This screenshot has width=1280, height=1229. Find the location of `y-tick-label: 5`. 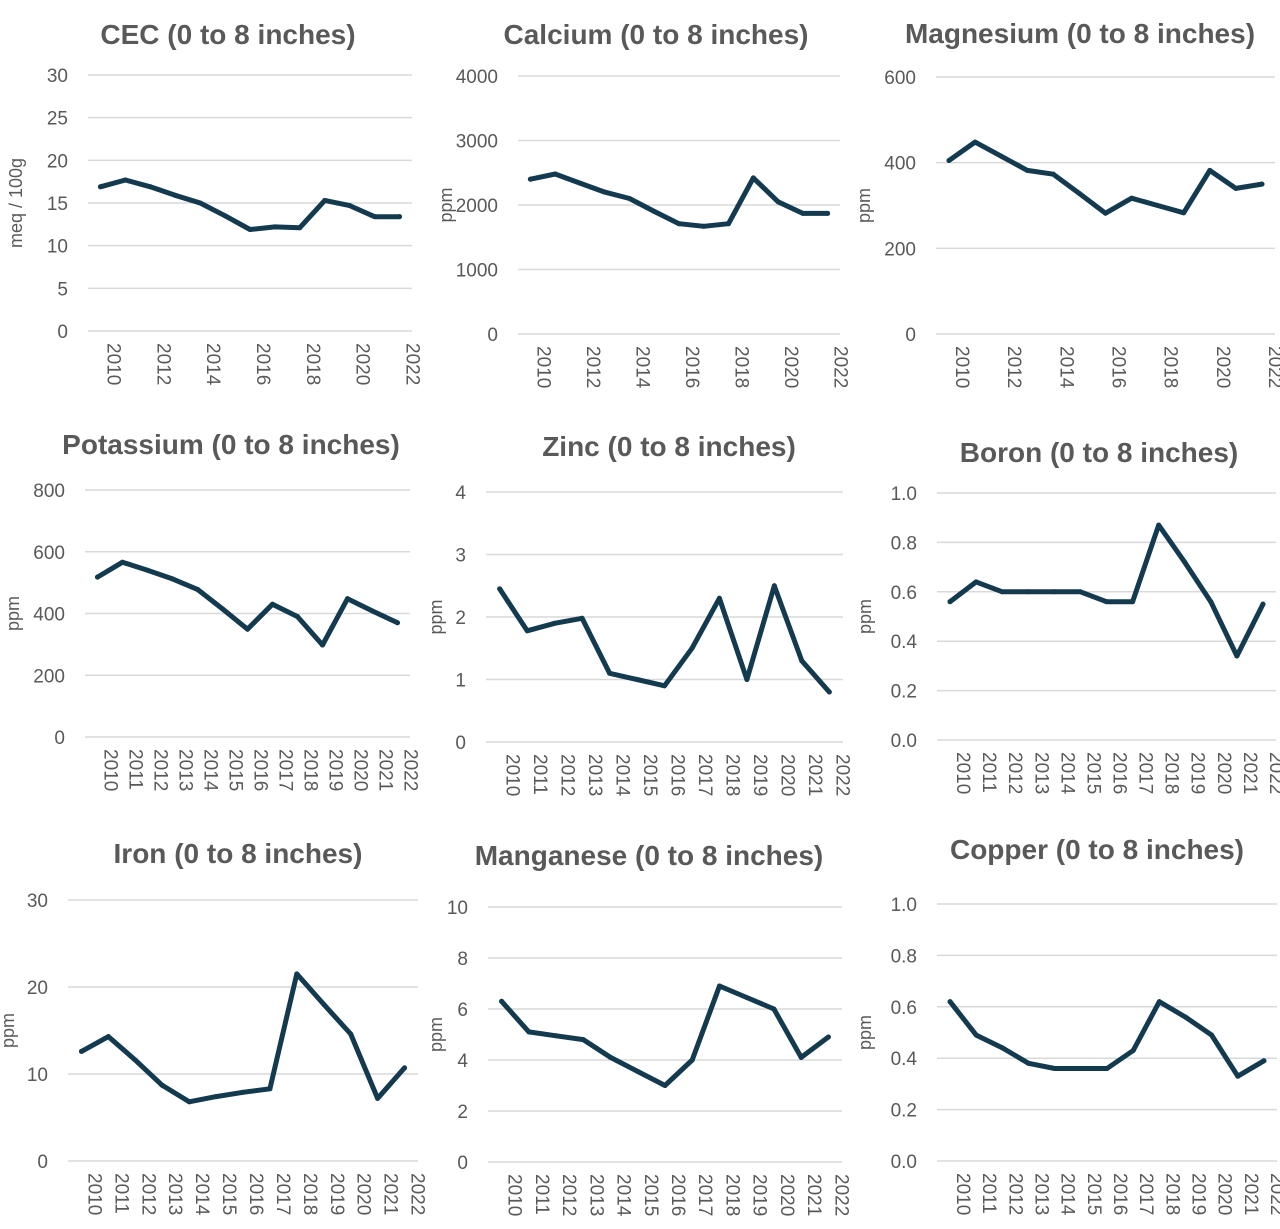

y-tick-label: 5 is located at coordinates (62, 289).